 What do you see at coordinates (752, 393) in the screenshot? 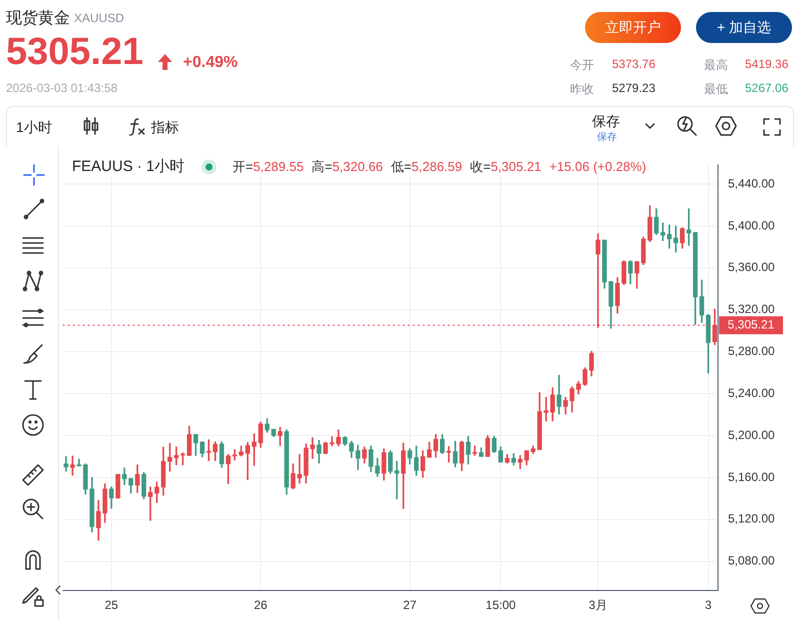
I see `y-tick-label: 5,240.00` at bounding box center [752, 393].